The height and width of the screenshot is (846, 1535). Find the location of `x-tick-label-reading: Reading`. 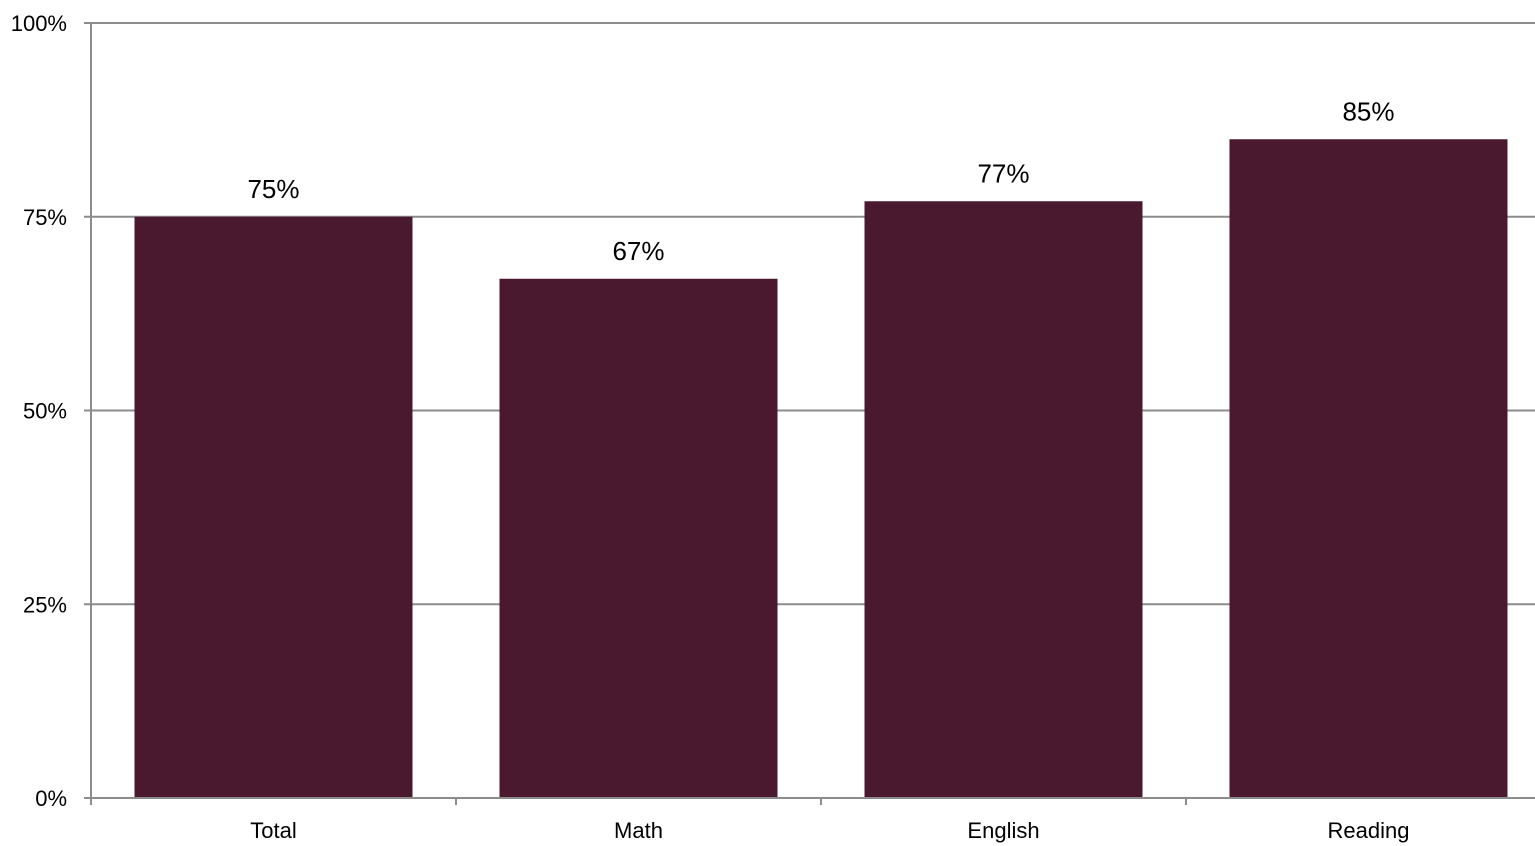

x-tick-label-reading: Reading is located at coordinates (1369, 830).